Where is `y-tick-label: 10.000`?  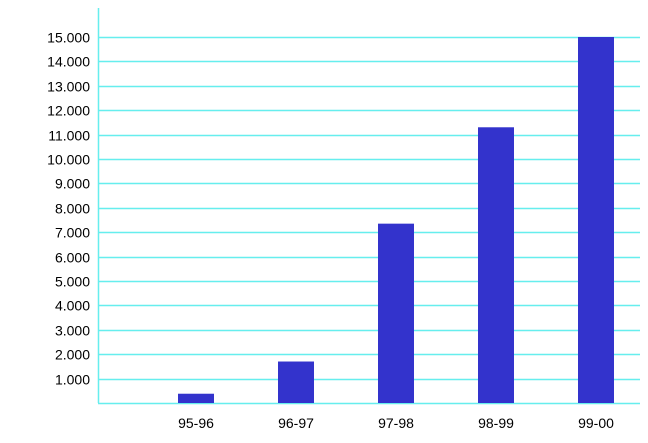 y-tick-label: 10.000 is located at coordinates (68, 160).